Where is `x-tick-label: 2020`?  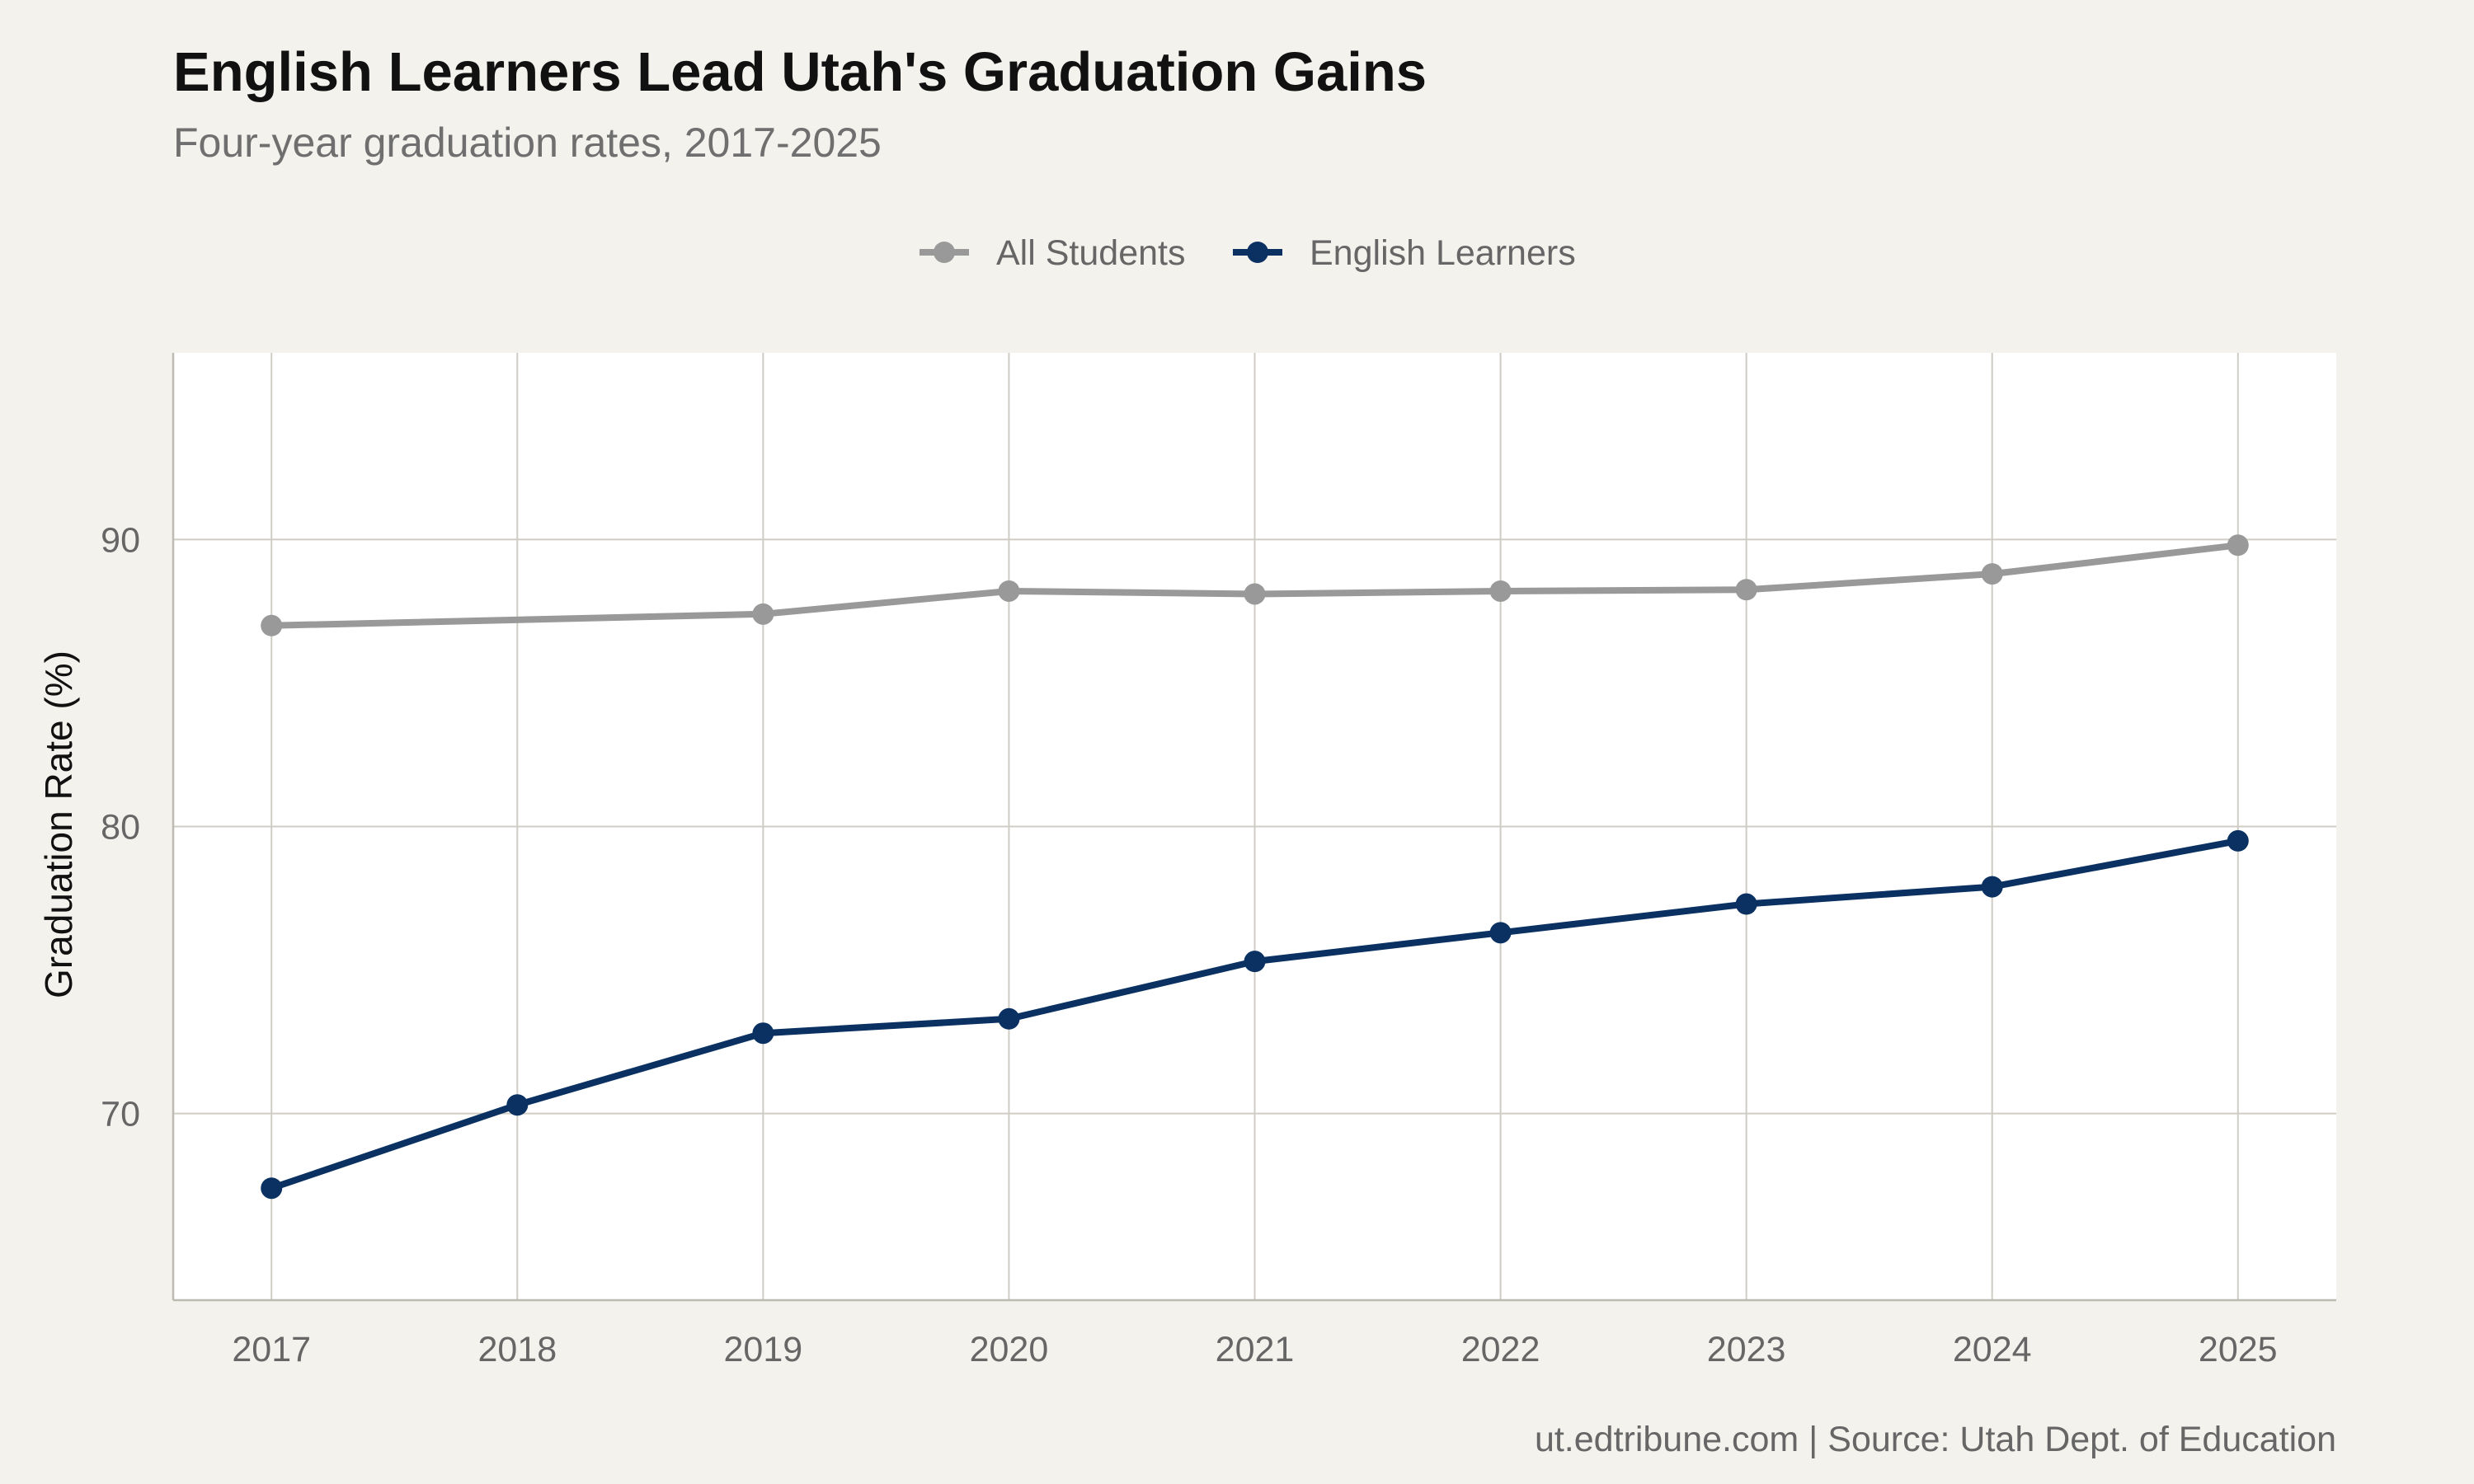 x-tick-label: 2020 is located at coordinates (1009, 1349).